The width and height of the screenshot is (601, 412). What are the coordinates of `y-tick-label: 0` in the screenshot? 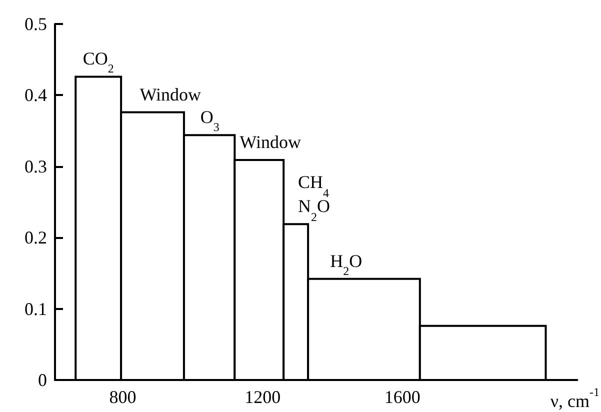 It's located at (42, 380).